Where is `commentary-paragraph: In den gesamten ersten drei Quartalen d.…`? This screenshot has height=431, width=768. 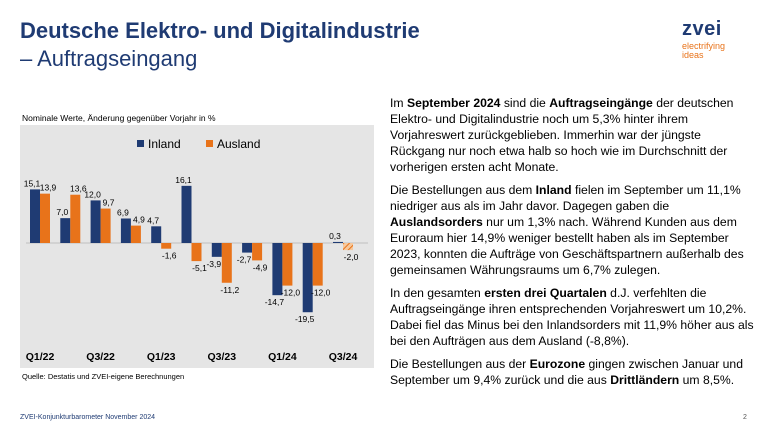
commentary-paragraph: In den gesamten ersten drei Quartalen d.… is located at coordinates (572, 317).